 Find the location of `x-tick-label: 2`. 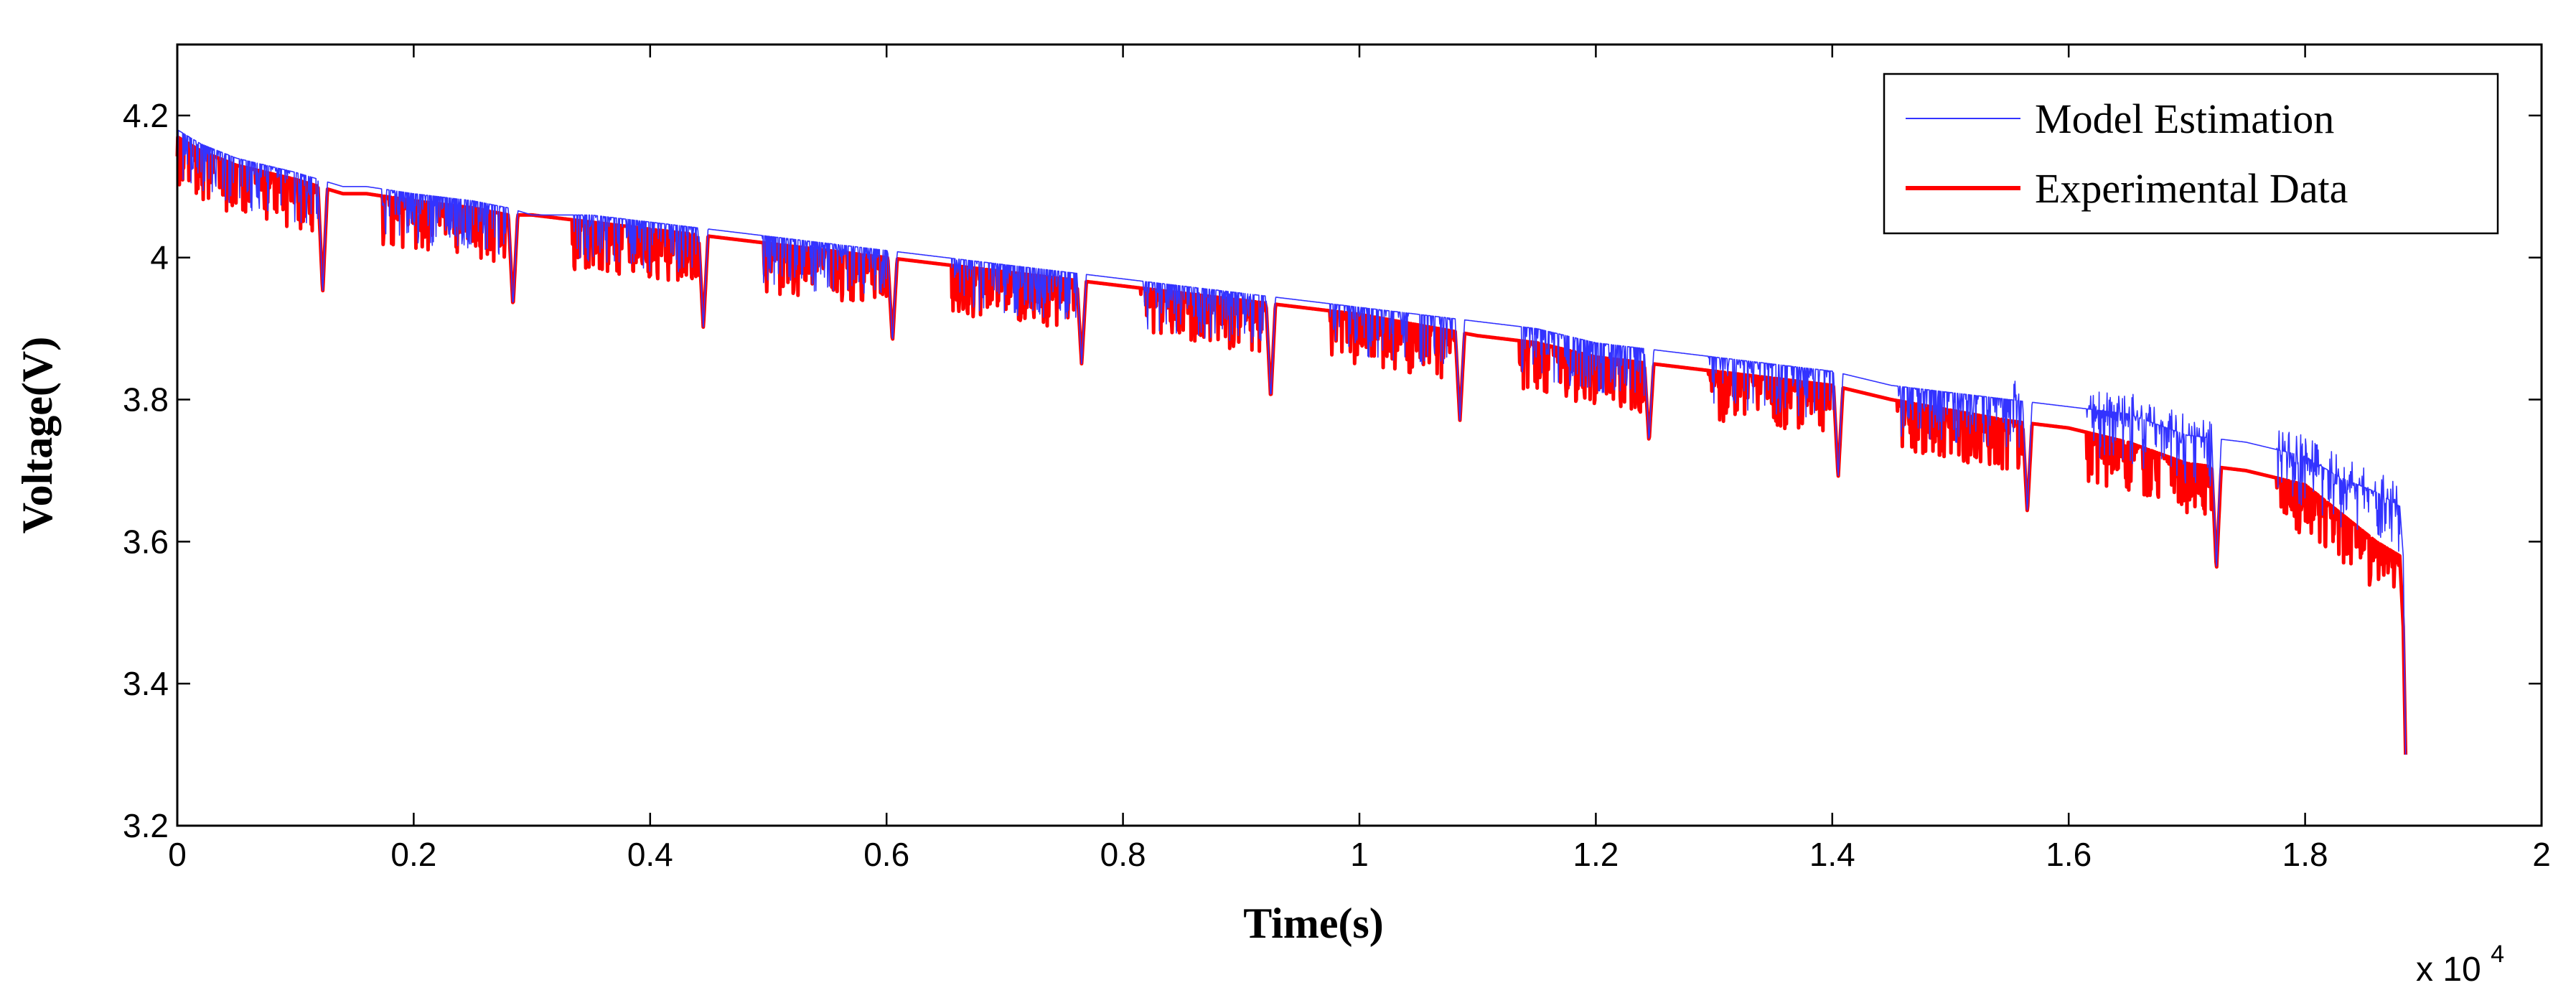

x-tick-label: 2 is located at coordinates (2541, 854).